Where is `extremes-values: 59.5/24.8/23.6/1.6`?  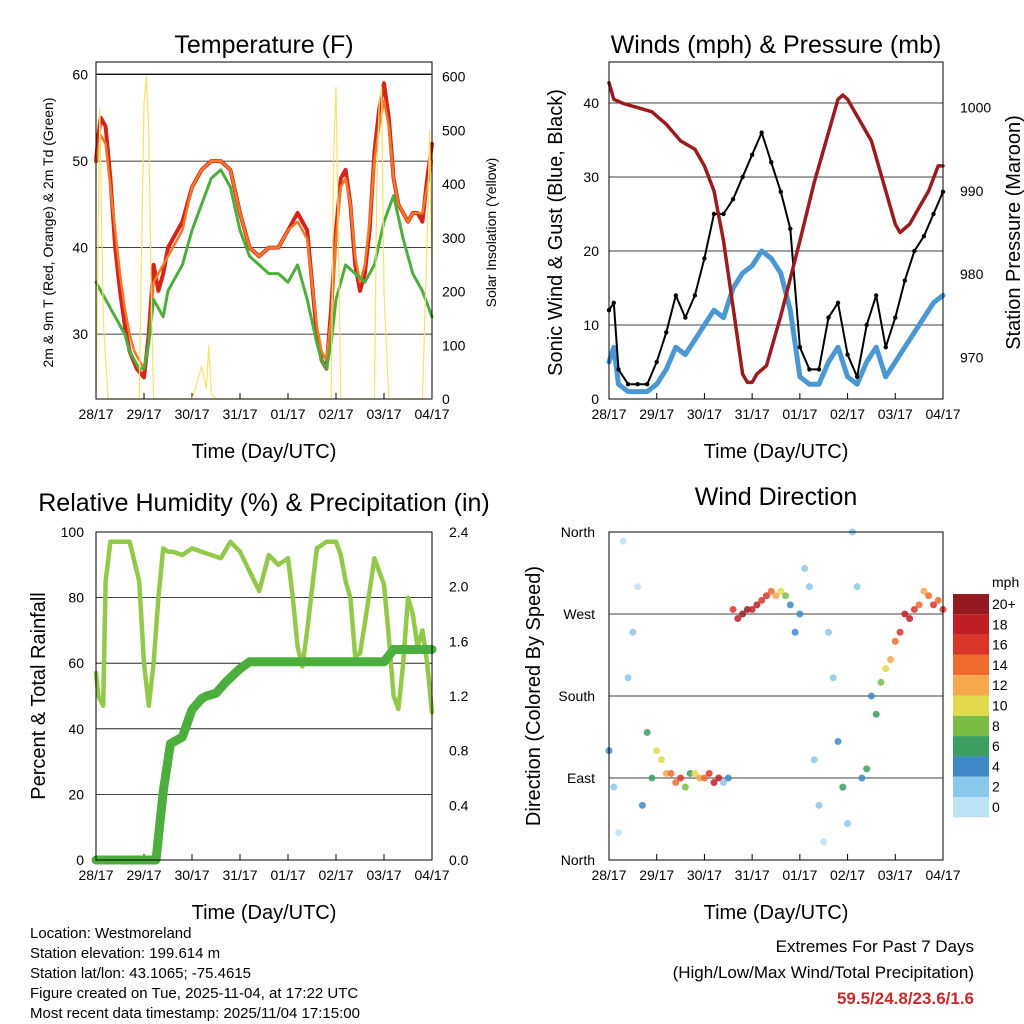 extremes-values: 59.5/24.8/23.6/1.6 is located at coordinates (905, 998).